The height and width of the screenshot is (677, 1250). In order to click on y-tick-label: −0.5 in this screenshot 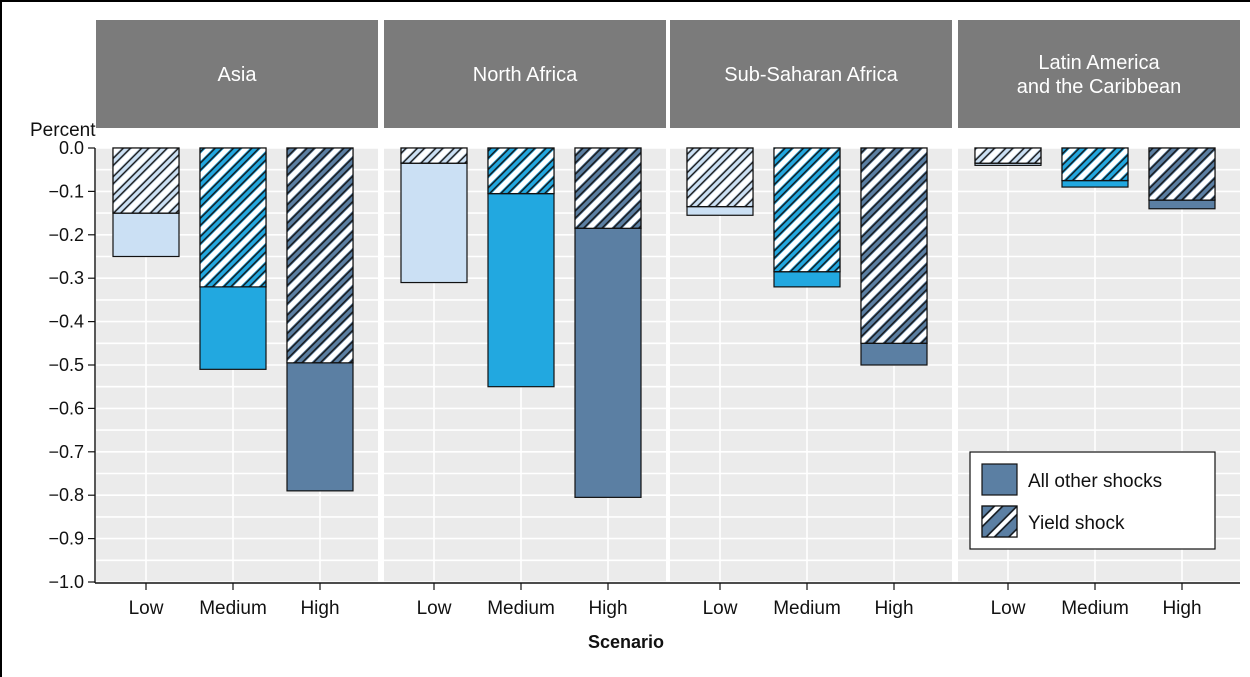, I will do `click(66, 365)`.